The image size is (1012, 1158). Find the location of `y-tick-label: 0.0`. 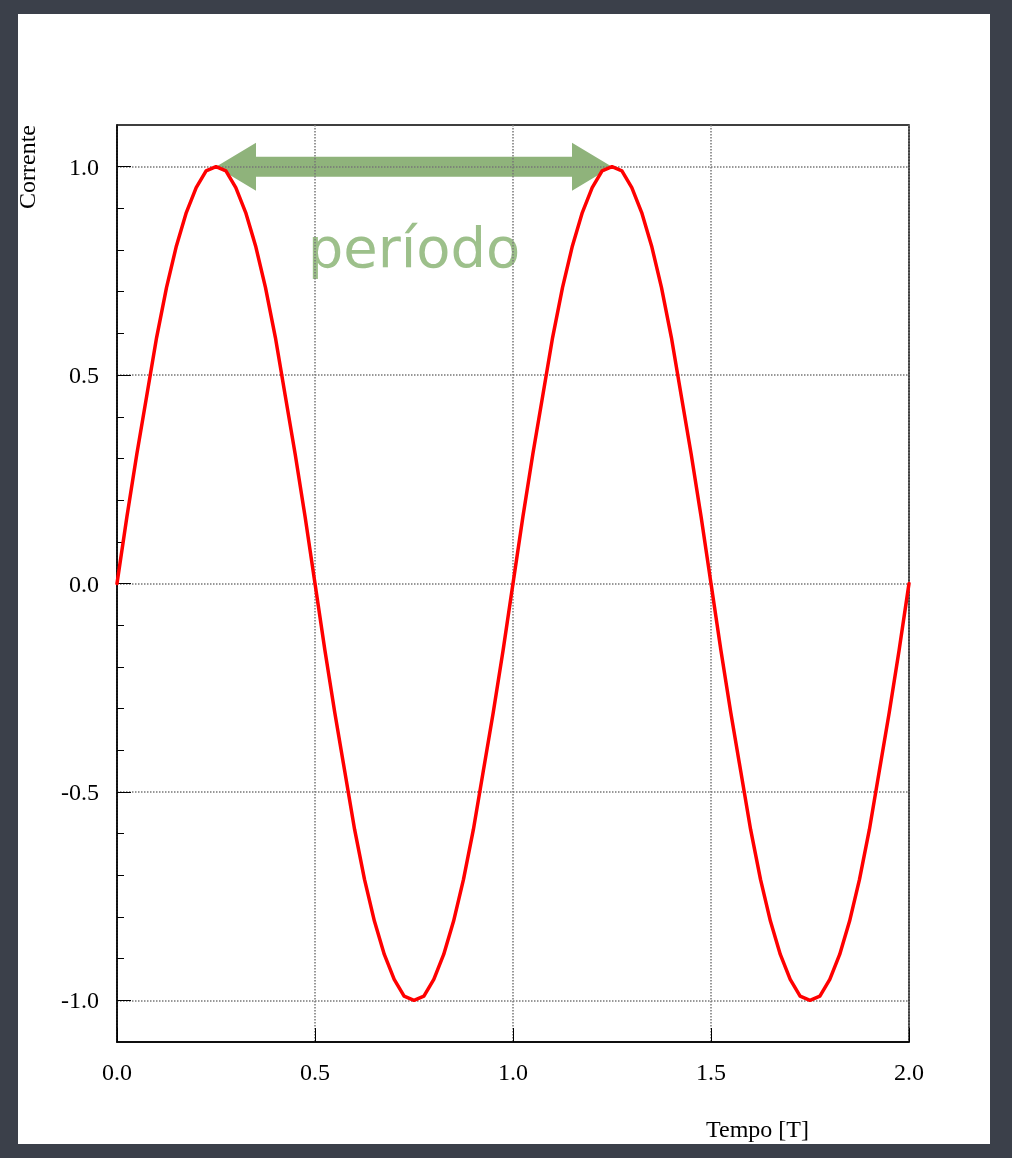

y-tick-label: 0.0 is located at coordinates (84, 583).